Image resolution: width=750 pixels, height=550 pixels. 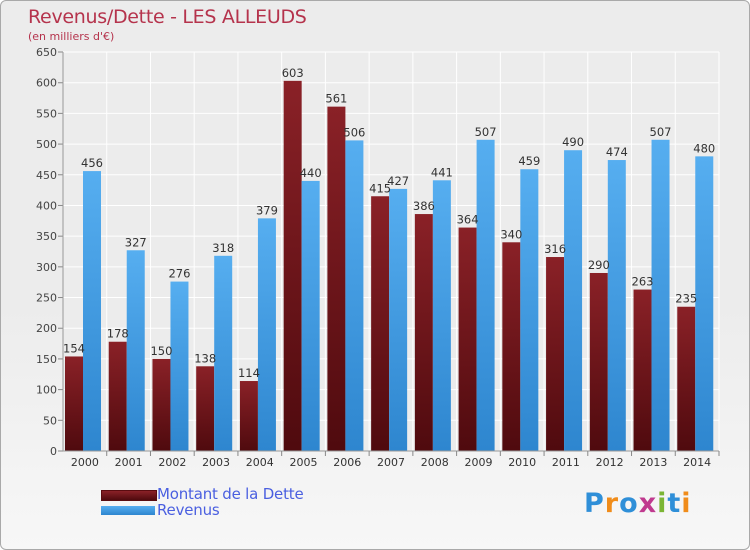 What do you see at coordinates (617, 152) in the screenshot?
I see `data-label-revenue: 474` at bounding box center [617, 152].